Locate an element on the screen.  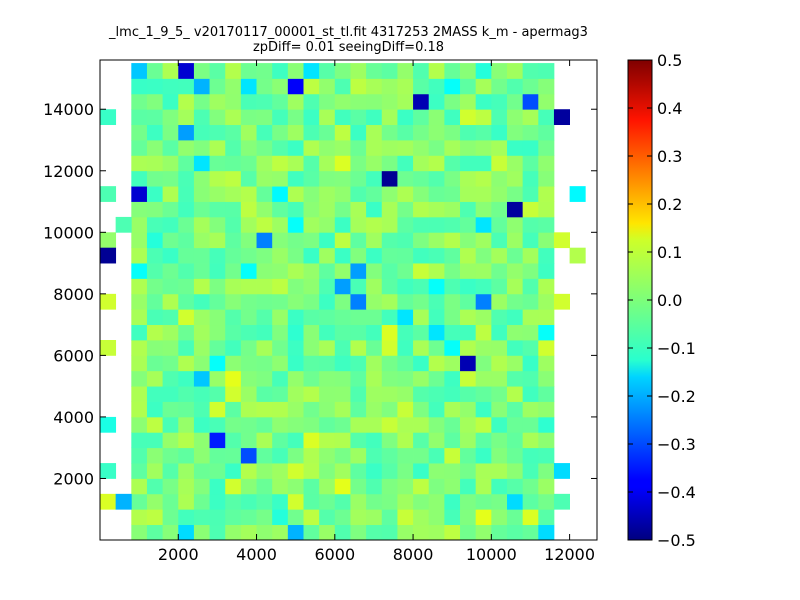
colorbar-tick-label: −0.5 is located at coordinates (676, 540).